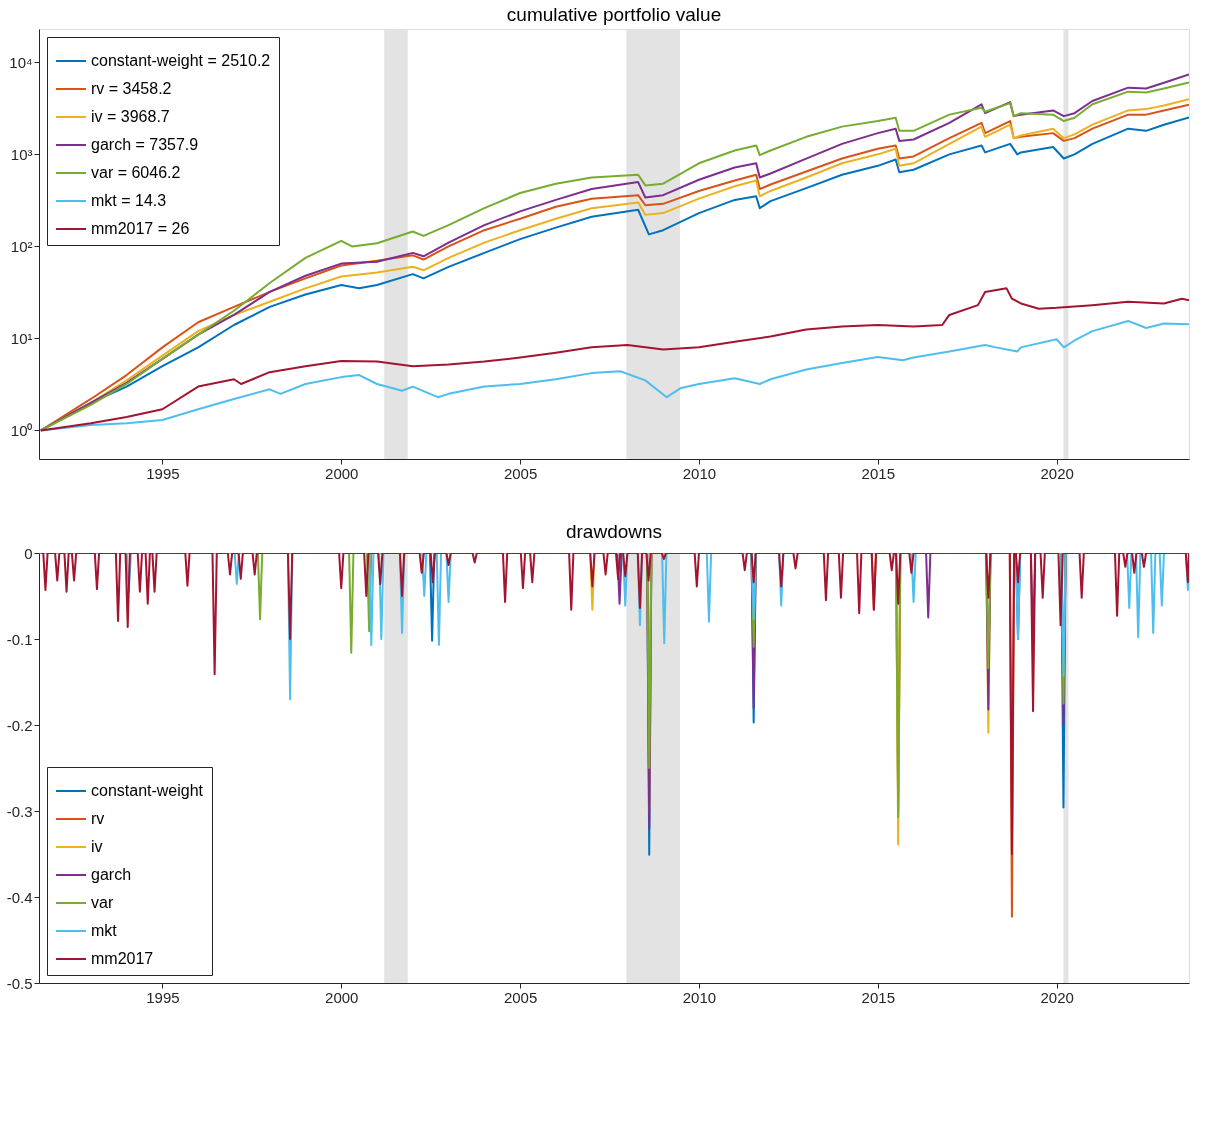 The height and width of the screenshot is (1127, 1225). Describe the element at coordinates (140, 228) in the screenshot. I see `legend-label: mm2017 = 26` at that location.